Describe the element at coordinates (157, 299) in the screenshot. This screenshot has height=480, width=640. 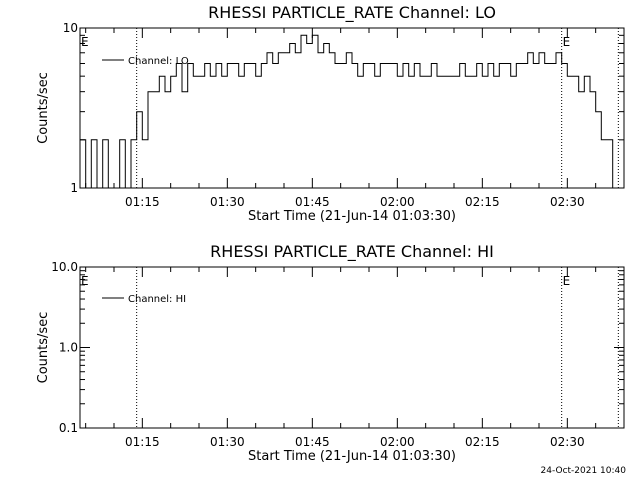
I see `legend-label: Channel: HI` at that location.